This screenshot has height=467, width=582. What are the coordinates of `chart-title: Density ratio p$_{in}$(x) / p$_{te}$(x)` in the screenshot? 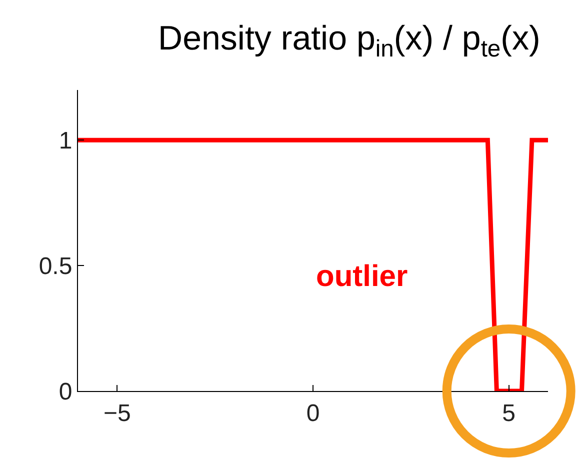 It's located at (349, 40).